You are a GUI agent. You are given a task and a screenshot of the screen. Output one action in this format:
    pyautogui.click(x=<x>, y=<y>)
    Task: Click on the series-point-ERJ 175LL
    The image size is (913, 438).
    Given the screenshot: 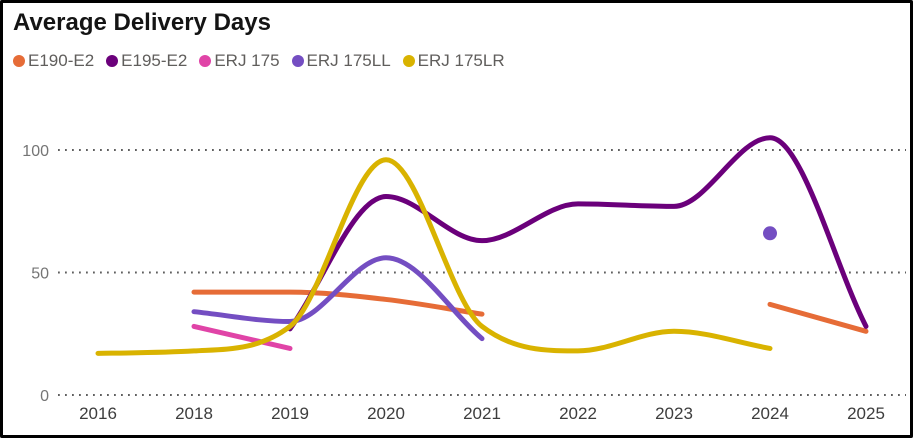 What is the action you would take?
    pyautogui.click(x=770, y=233)
    